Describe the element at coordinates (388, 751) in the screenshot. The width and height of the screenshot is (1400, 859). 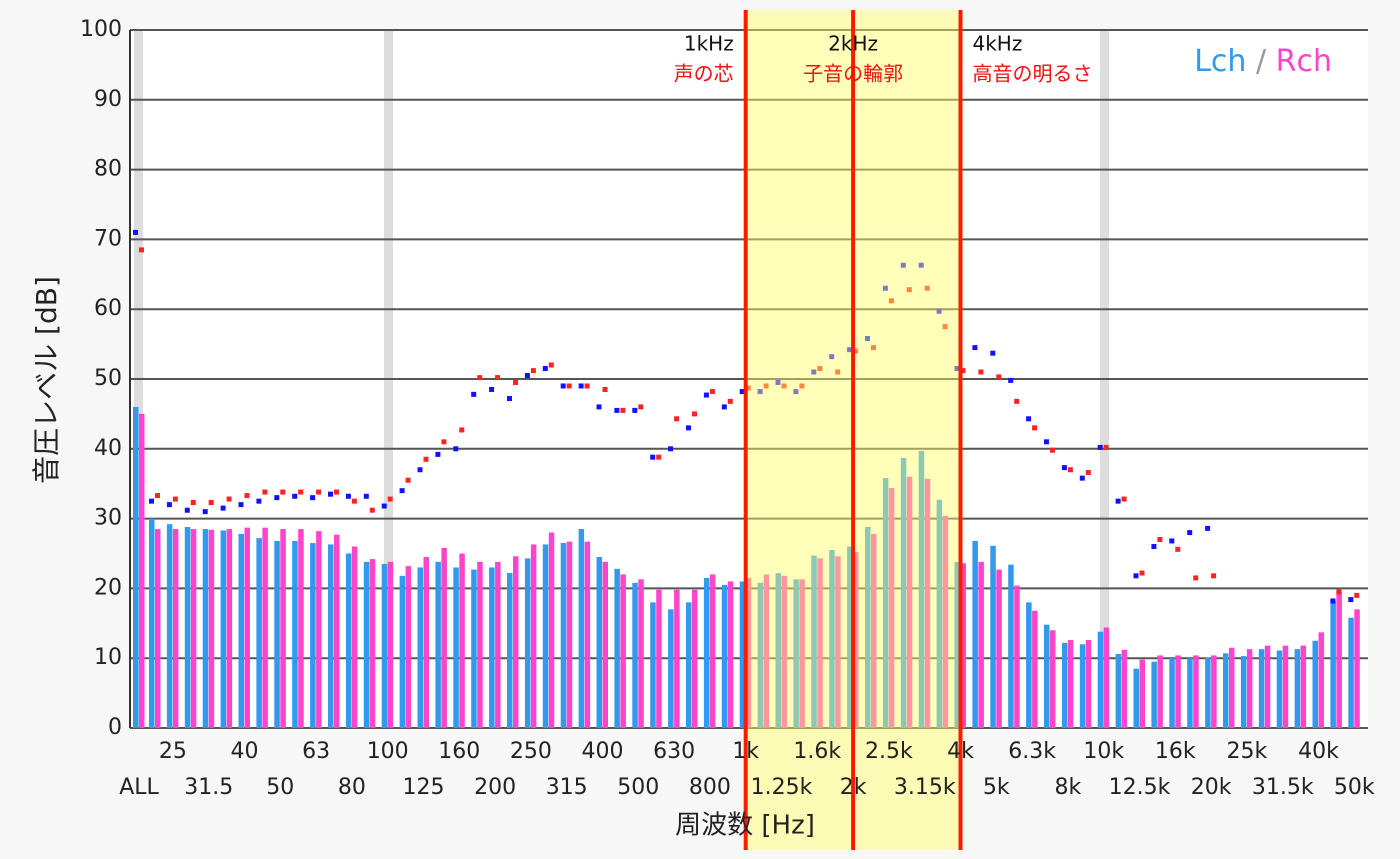
I see `x-tick-label: 100` at that location.